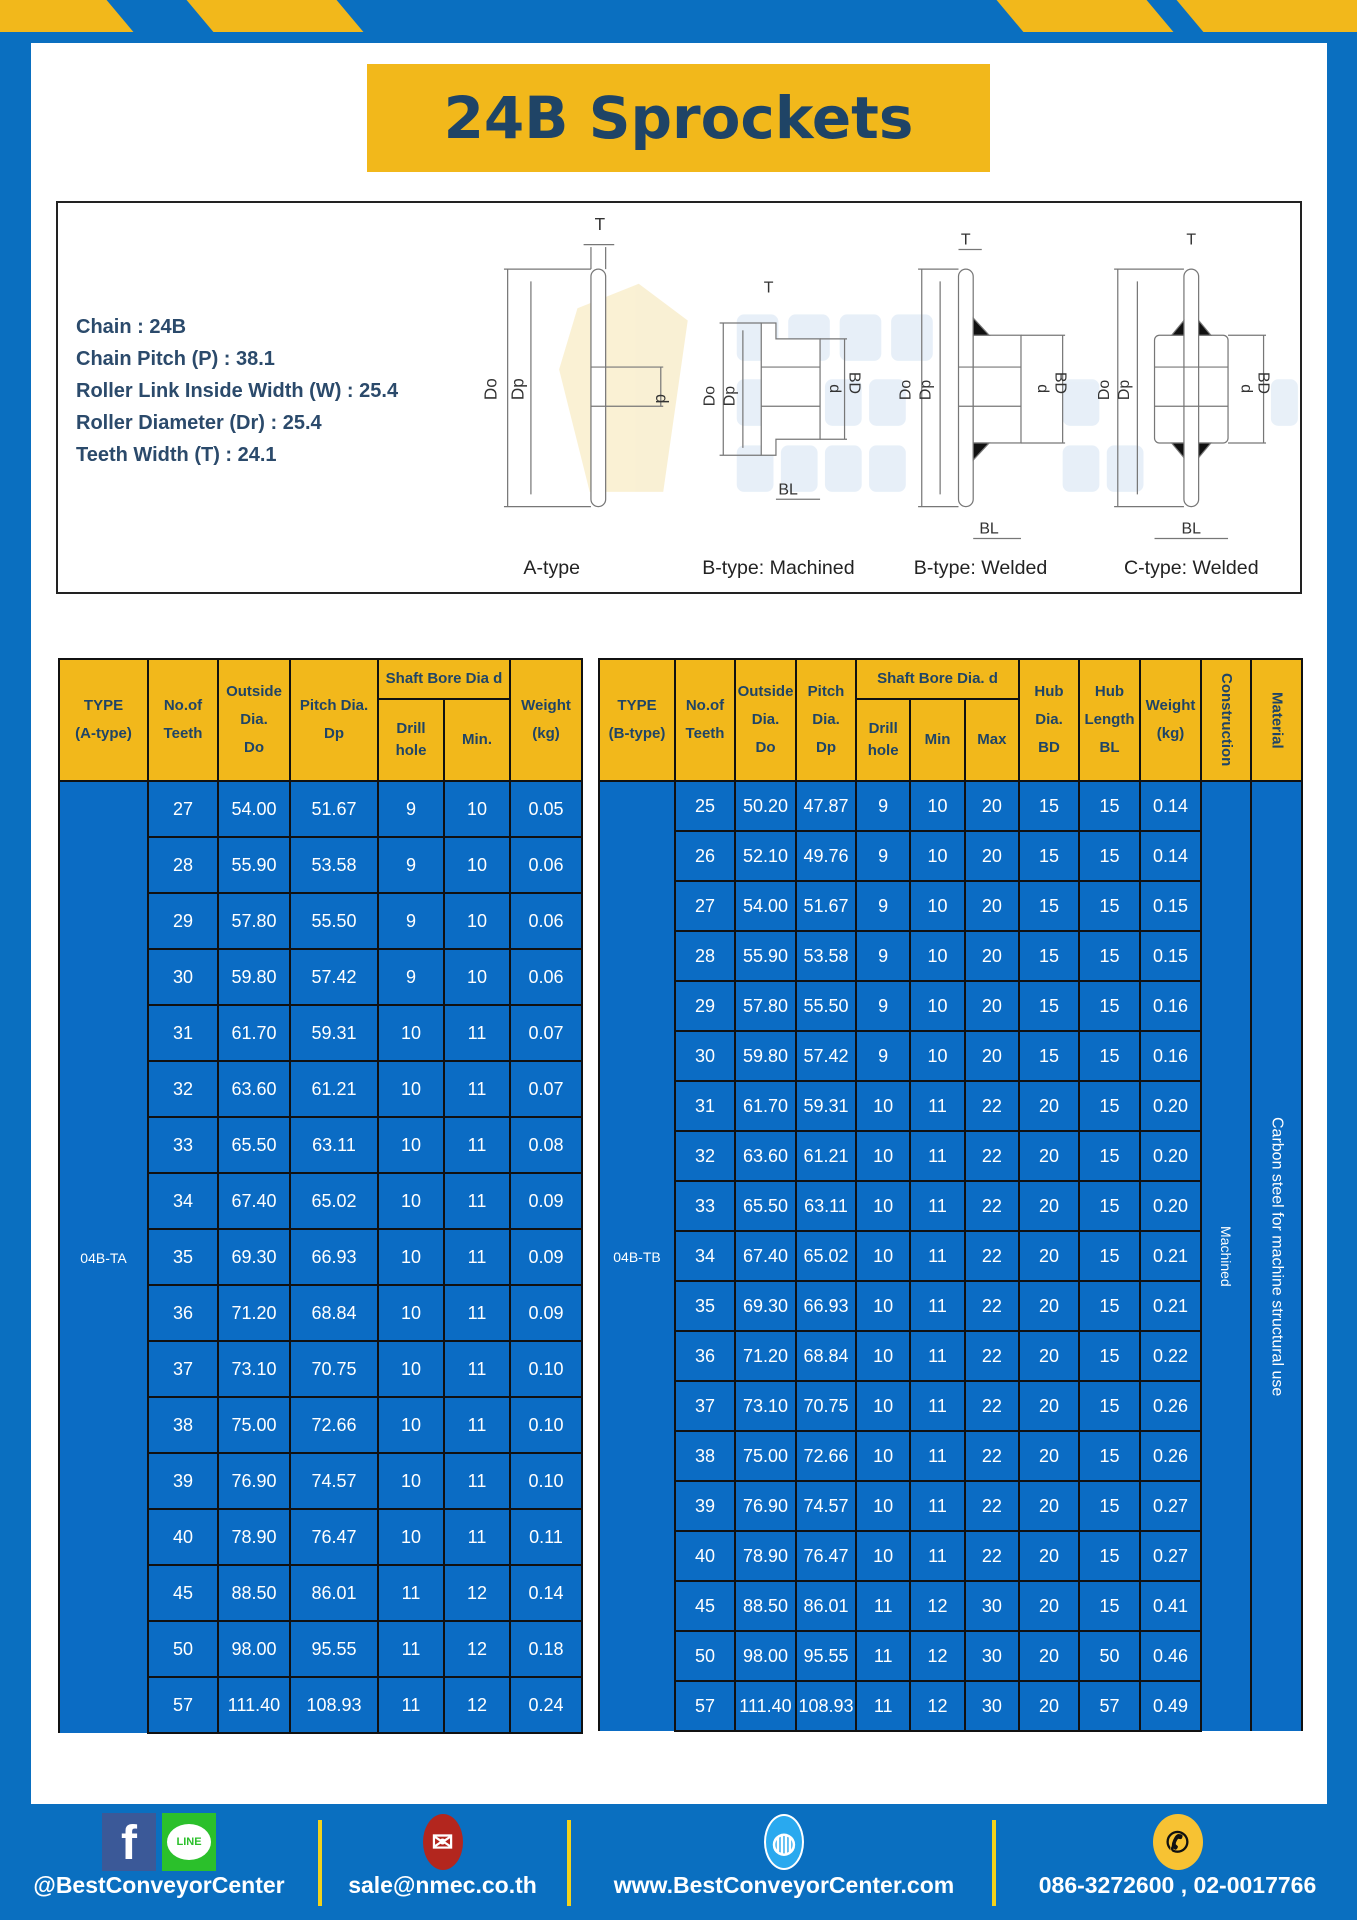 This screenshot has height=1920, width=1357. I want to click on cell: 0.26, so click(1170, 1456).